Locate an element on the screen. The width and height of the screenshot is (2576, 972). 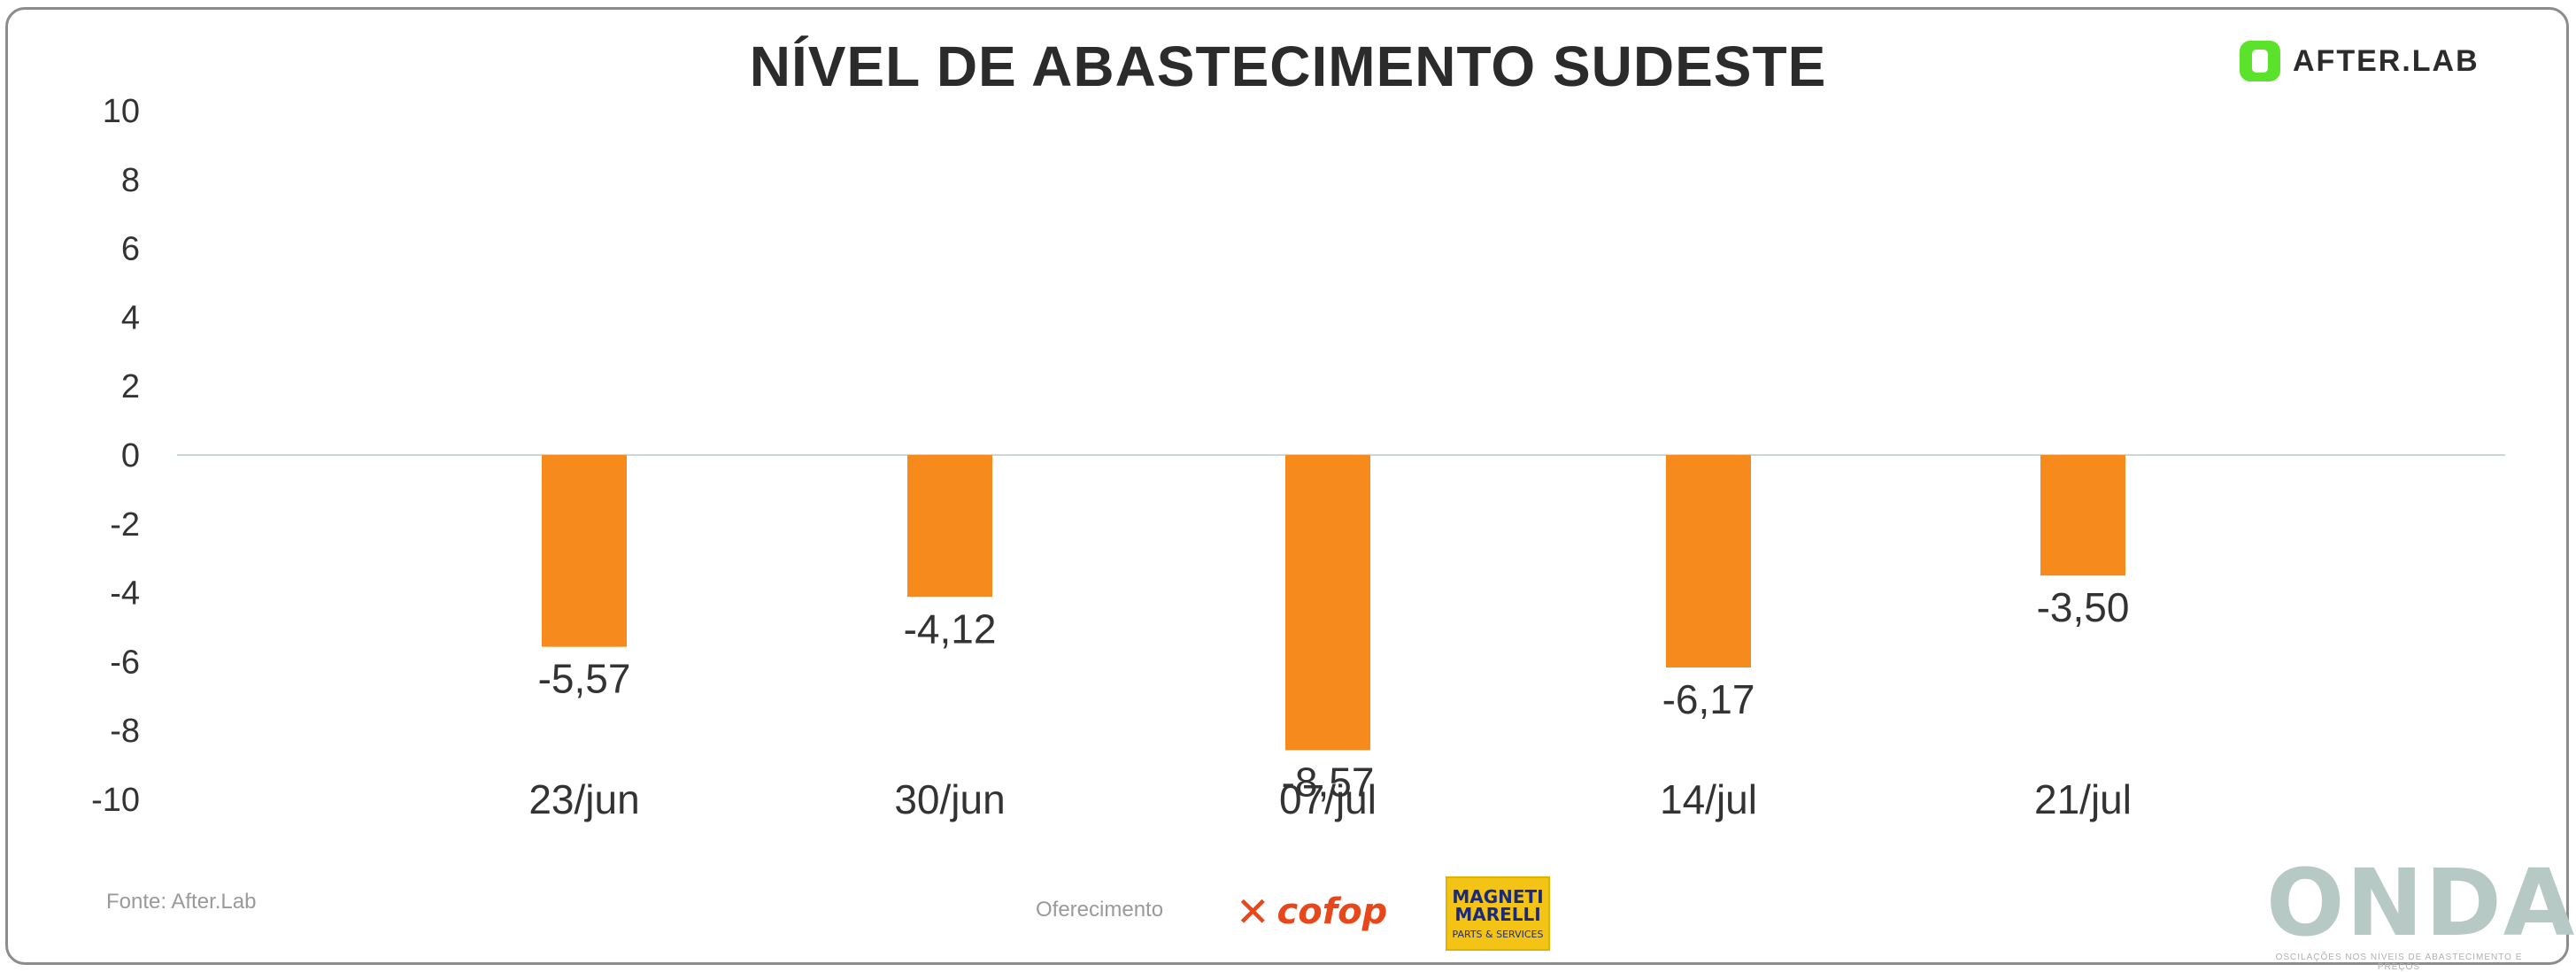
y-tick-label: 4 is located at coordinates (130, 317).